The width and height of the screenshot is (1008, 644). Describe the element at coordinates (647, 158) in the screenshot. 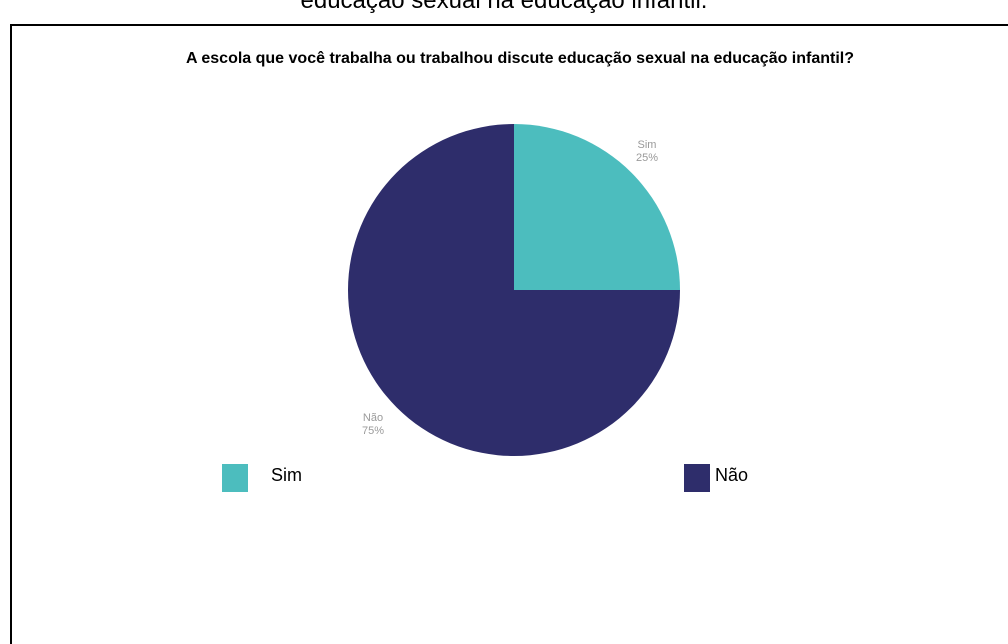

I see `slice-label-sim-percent: 25%` at that location.